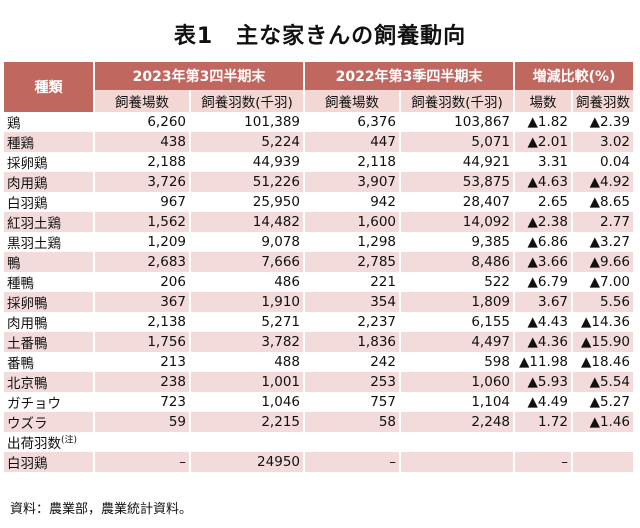 The width and height of the screenshot is (640, 528). Describe the element at coordinates (320, 36) in the screenshot. I see `page-title: 表1 主な家きんの飼養動向` at that location.